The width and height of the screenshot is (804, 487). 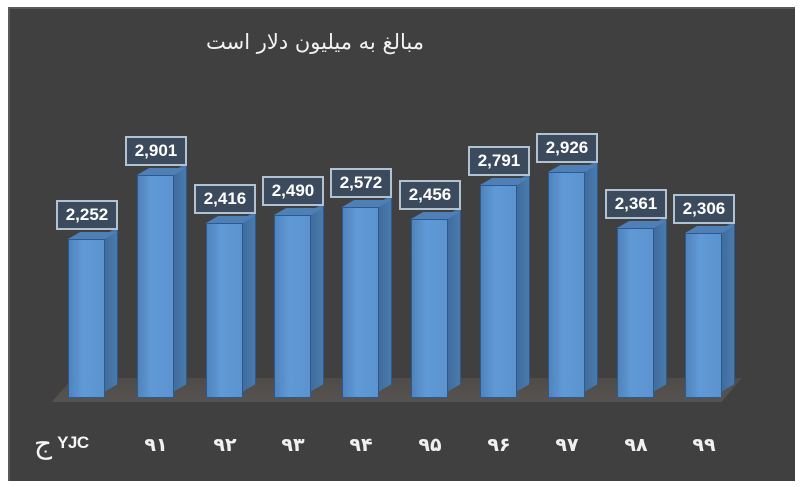 I want to click on x-axis-label: ۹۵, so click(x=430, y=445).